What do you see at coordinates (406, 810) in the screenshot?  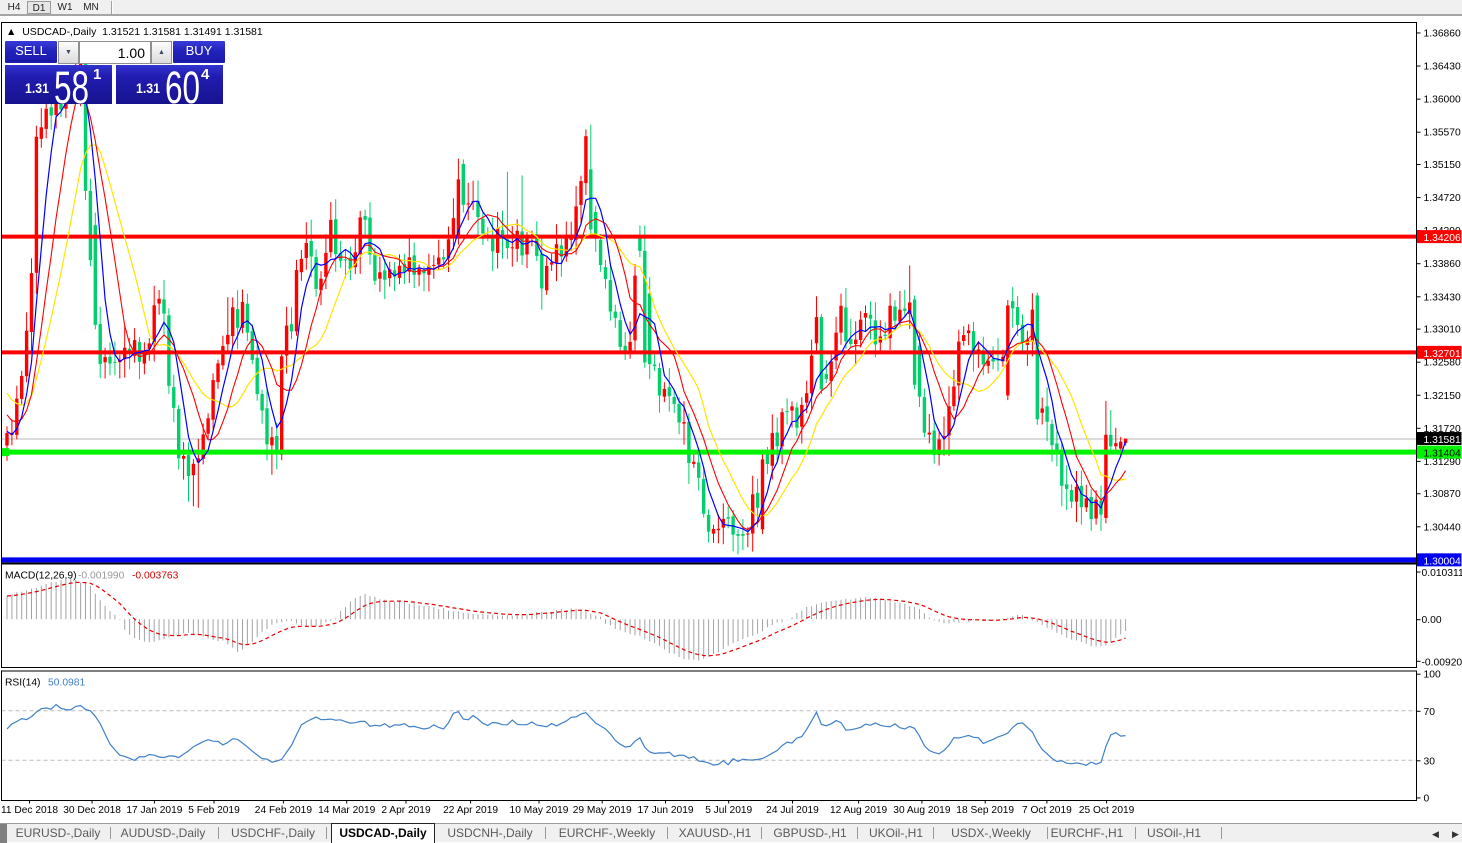 I see `svg-text: 2 Apr 2019` at bounding box center [406, 810].